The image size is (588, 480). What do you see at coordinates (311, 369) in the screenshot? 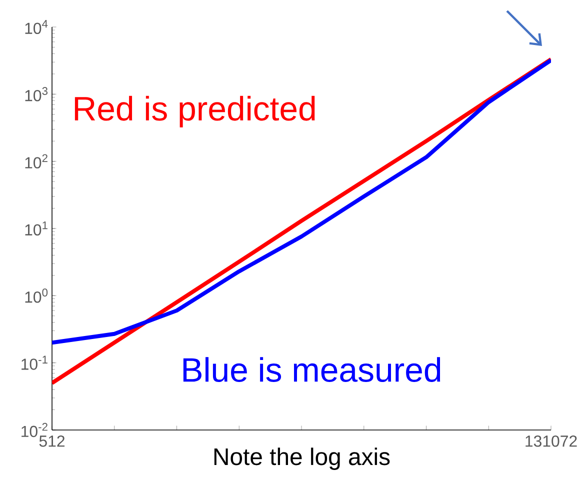
I see `series-label: Blue is measured` at bounding box center [311, 369].